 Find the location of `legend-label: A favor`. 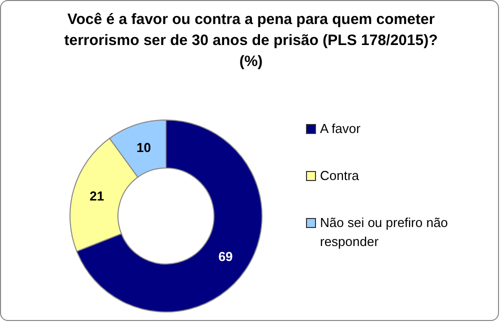

legend-label: A favor is located at coordinates (340, 129).